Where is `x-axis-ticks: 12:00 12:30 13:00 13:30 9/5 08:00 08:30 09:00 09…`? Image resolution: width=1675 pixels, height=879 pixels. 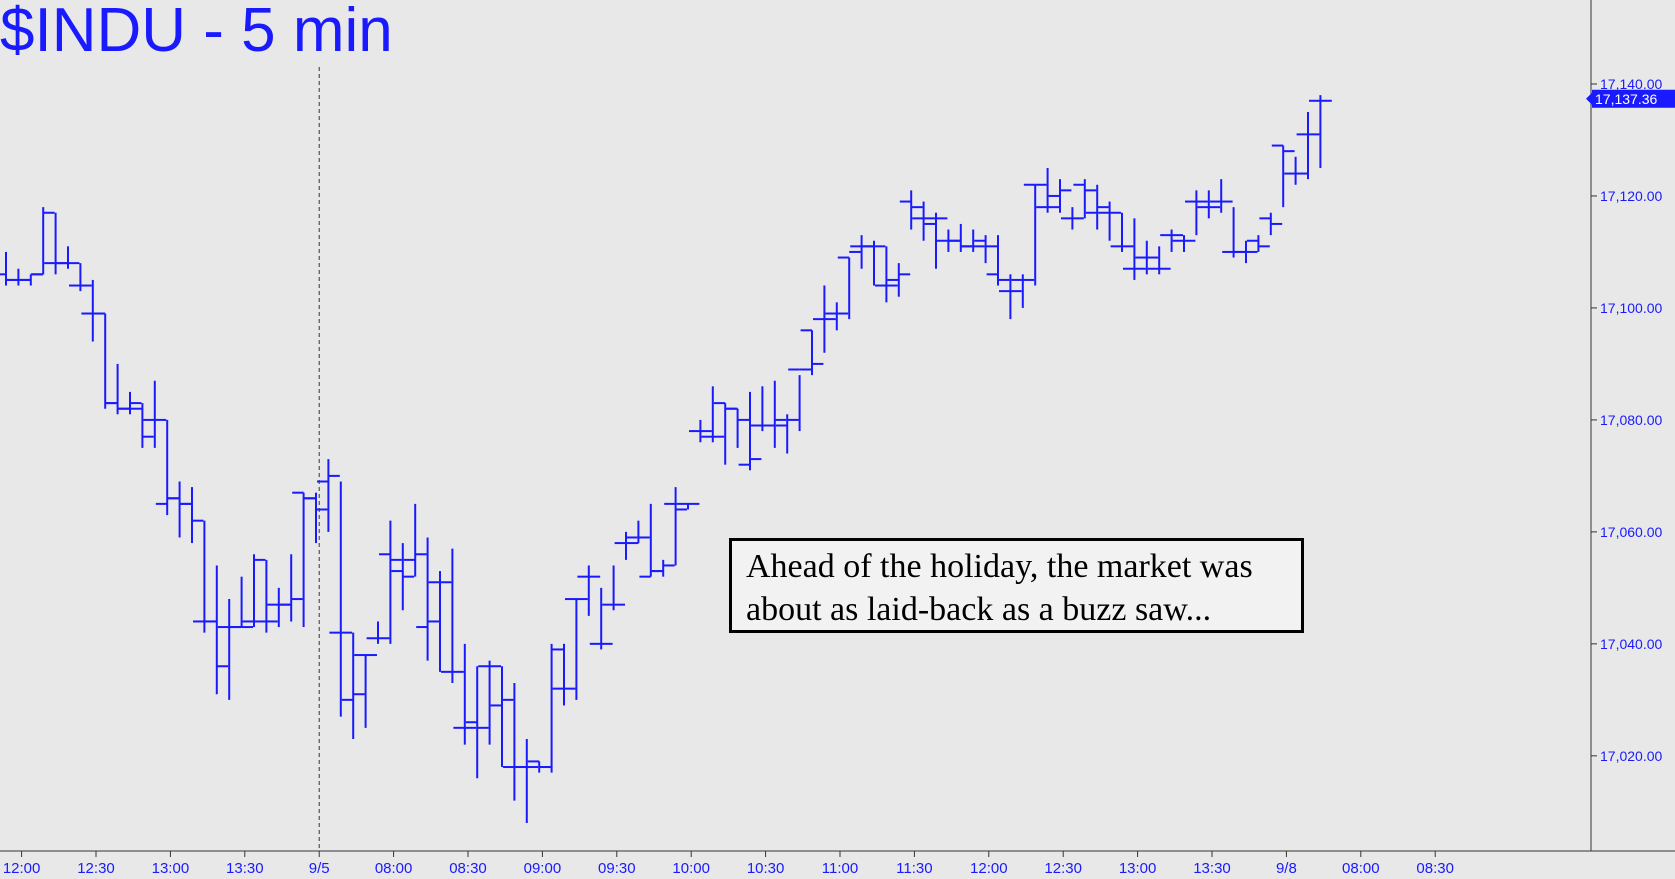
x-axis-ticks: 12:00 12:30 13:00 13:30 9/5 08:00 08:30 09:00 09… is located at coordinates (728, 864).